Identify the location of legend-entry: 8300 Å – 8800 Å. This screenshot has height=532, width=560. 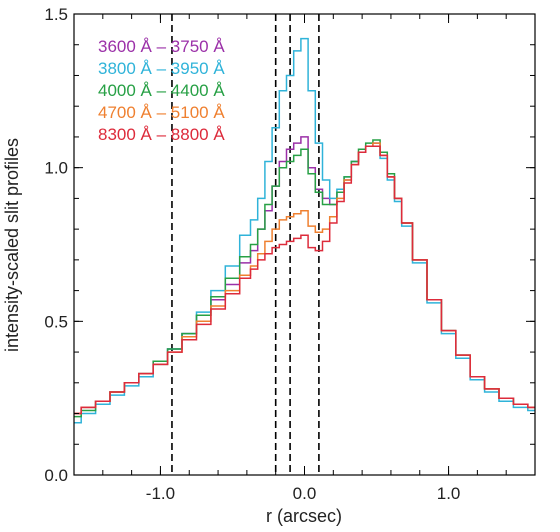
(161, 134).